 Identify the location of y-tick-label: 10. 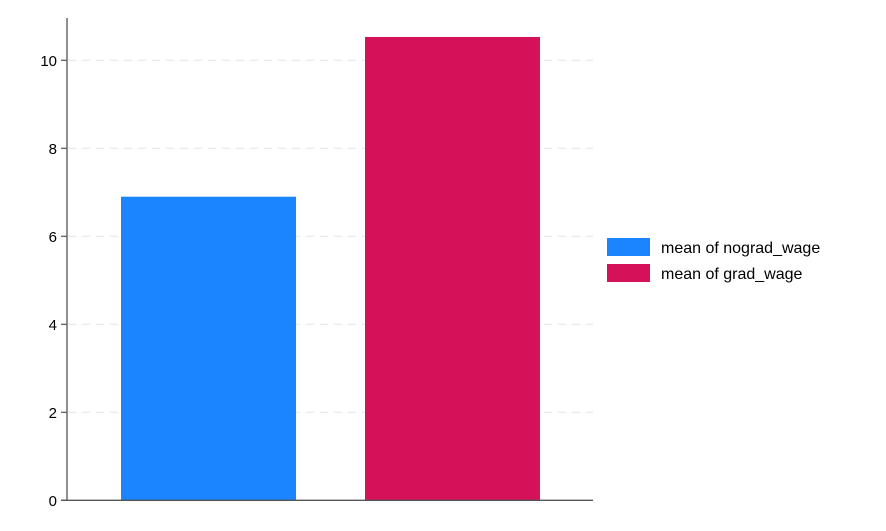
(48, 61).